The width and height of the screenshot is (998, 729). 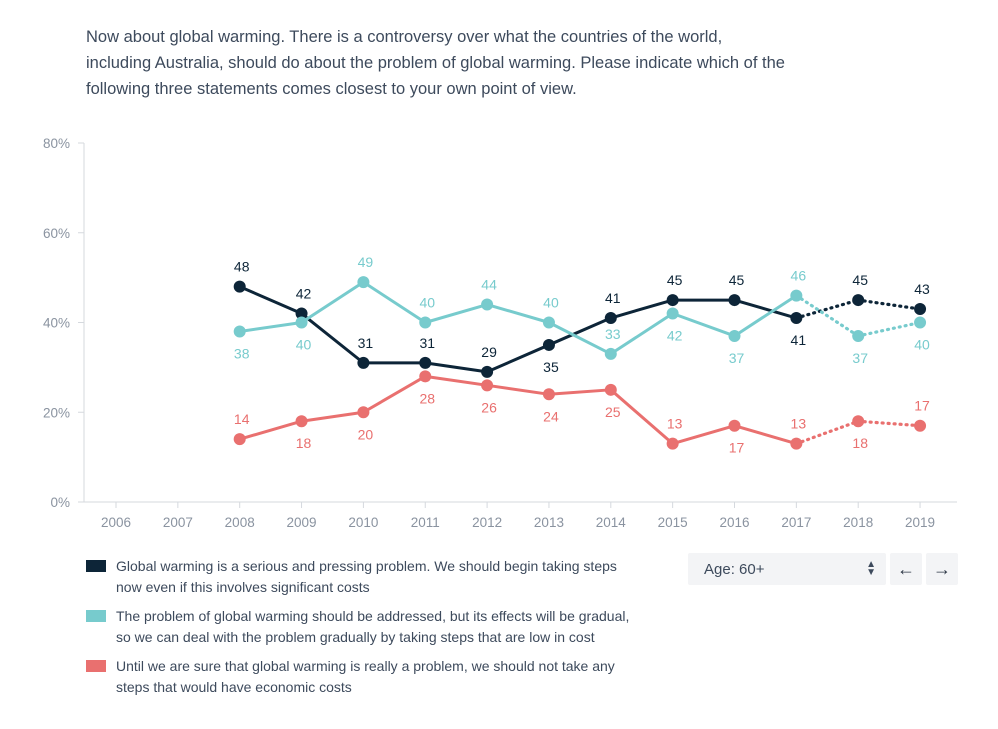 What do you see at coordinates (240, 522) in the screenshot?
I see `x-tick-label: 2008` at bounding box center [240, 522].